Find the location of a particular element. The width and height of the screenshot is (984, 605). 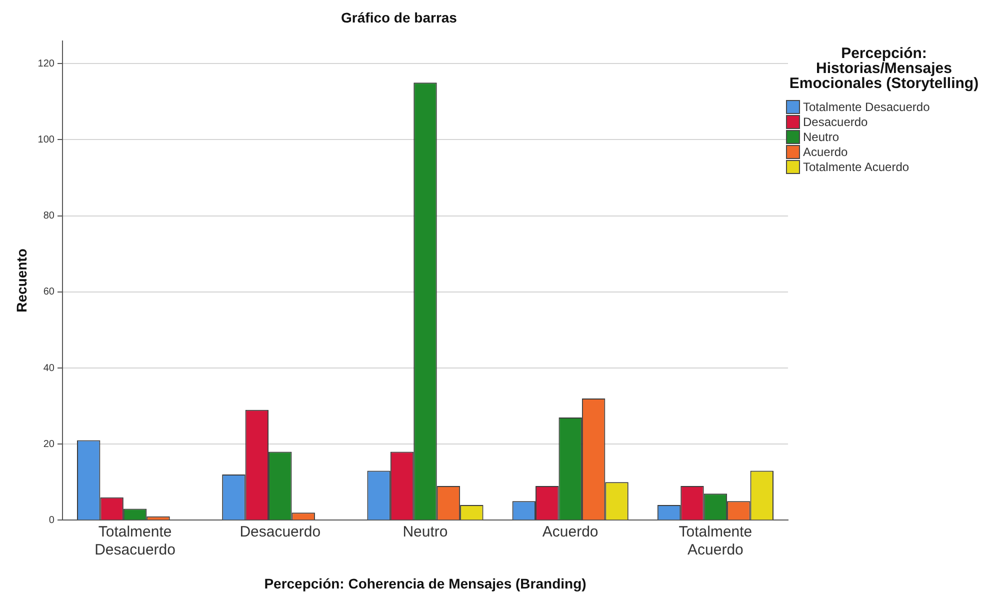

y-tick-label: 40 is located at coordinates (49, 368).